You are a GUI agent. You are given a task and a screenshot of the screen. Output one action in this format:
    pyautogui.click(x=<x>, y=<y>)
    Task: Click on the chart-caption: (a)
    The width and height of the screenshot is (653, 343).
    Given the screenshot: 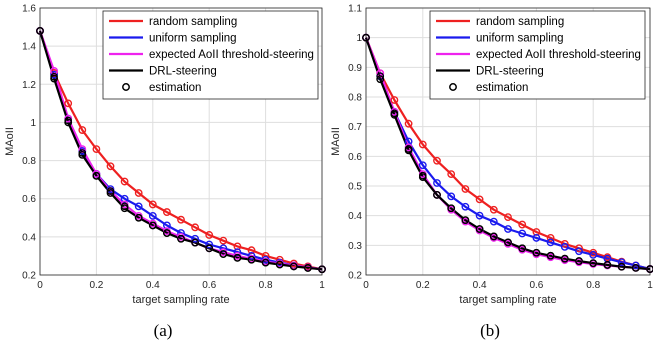 What is the action you would take?
    pyautogui.click(x=163, y=330)
    